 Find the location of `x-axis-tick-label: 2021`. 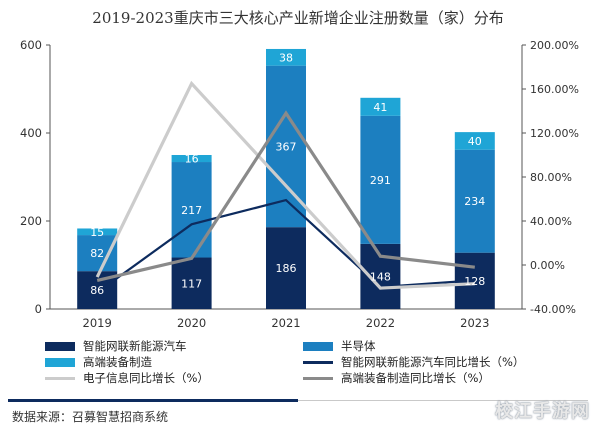

x-axis-tick-label: 2021 is located at coordinates (285, 323).